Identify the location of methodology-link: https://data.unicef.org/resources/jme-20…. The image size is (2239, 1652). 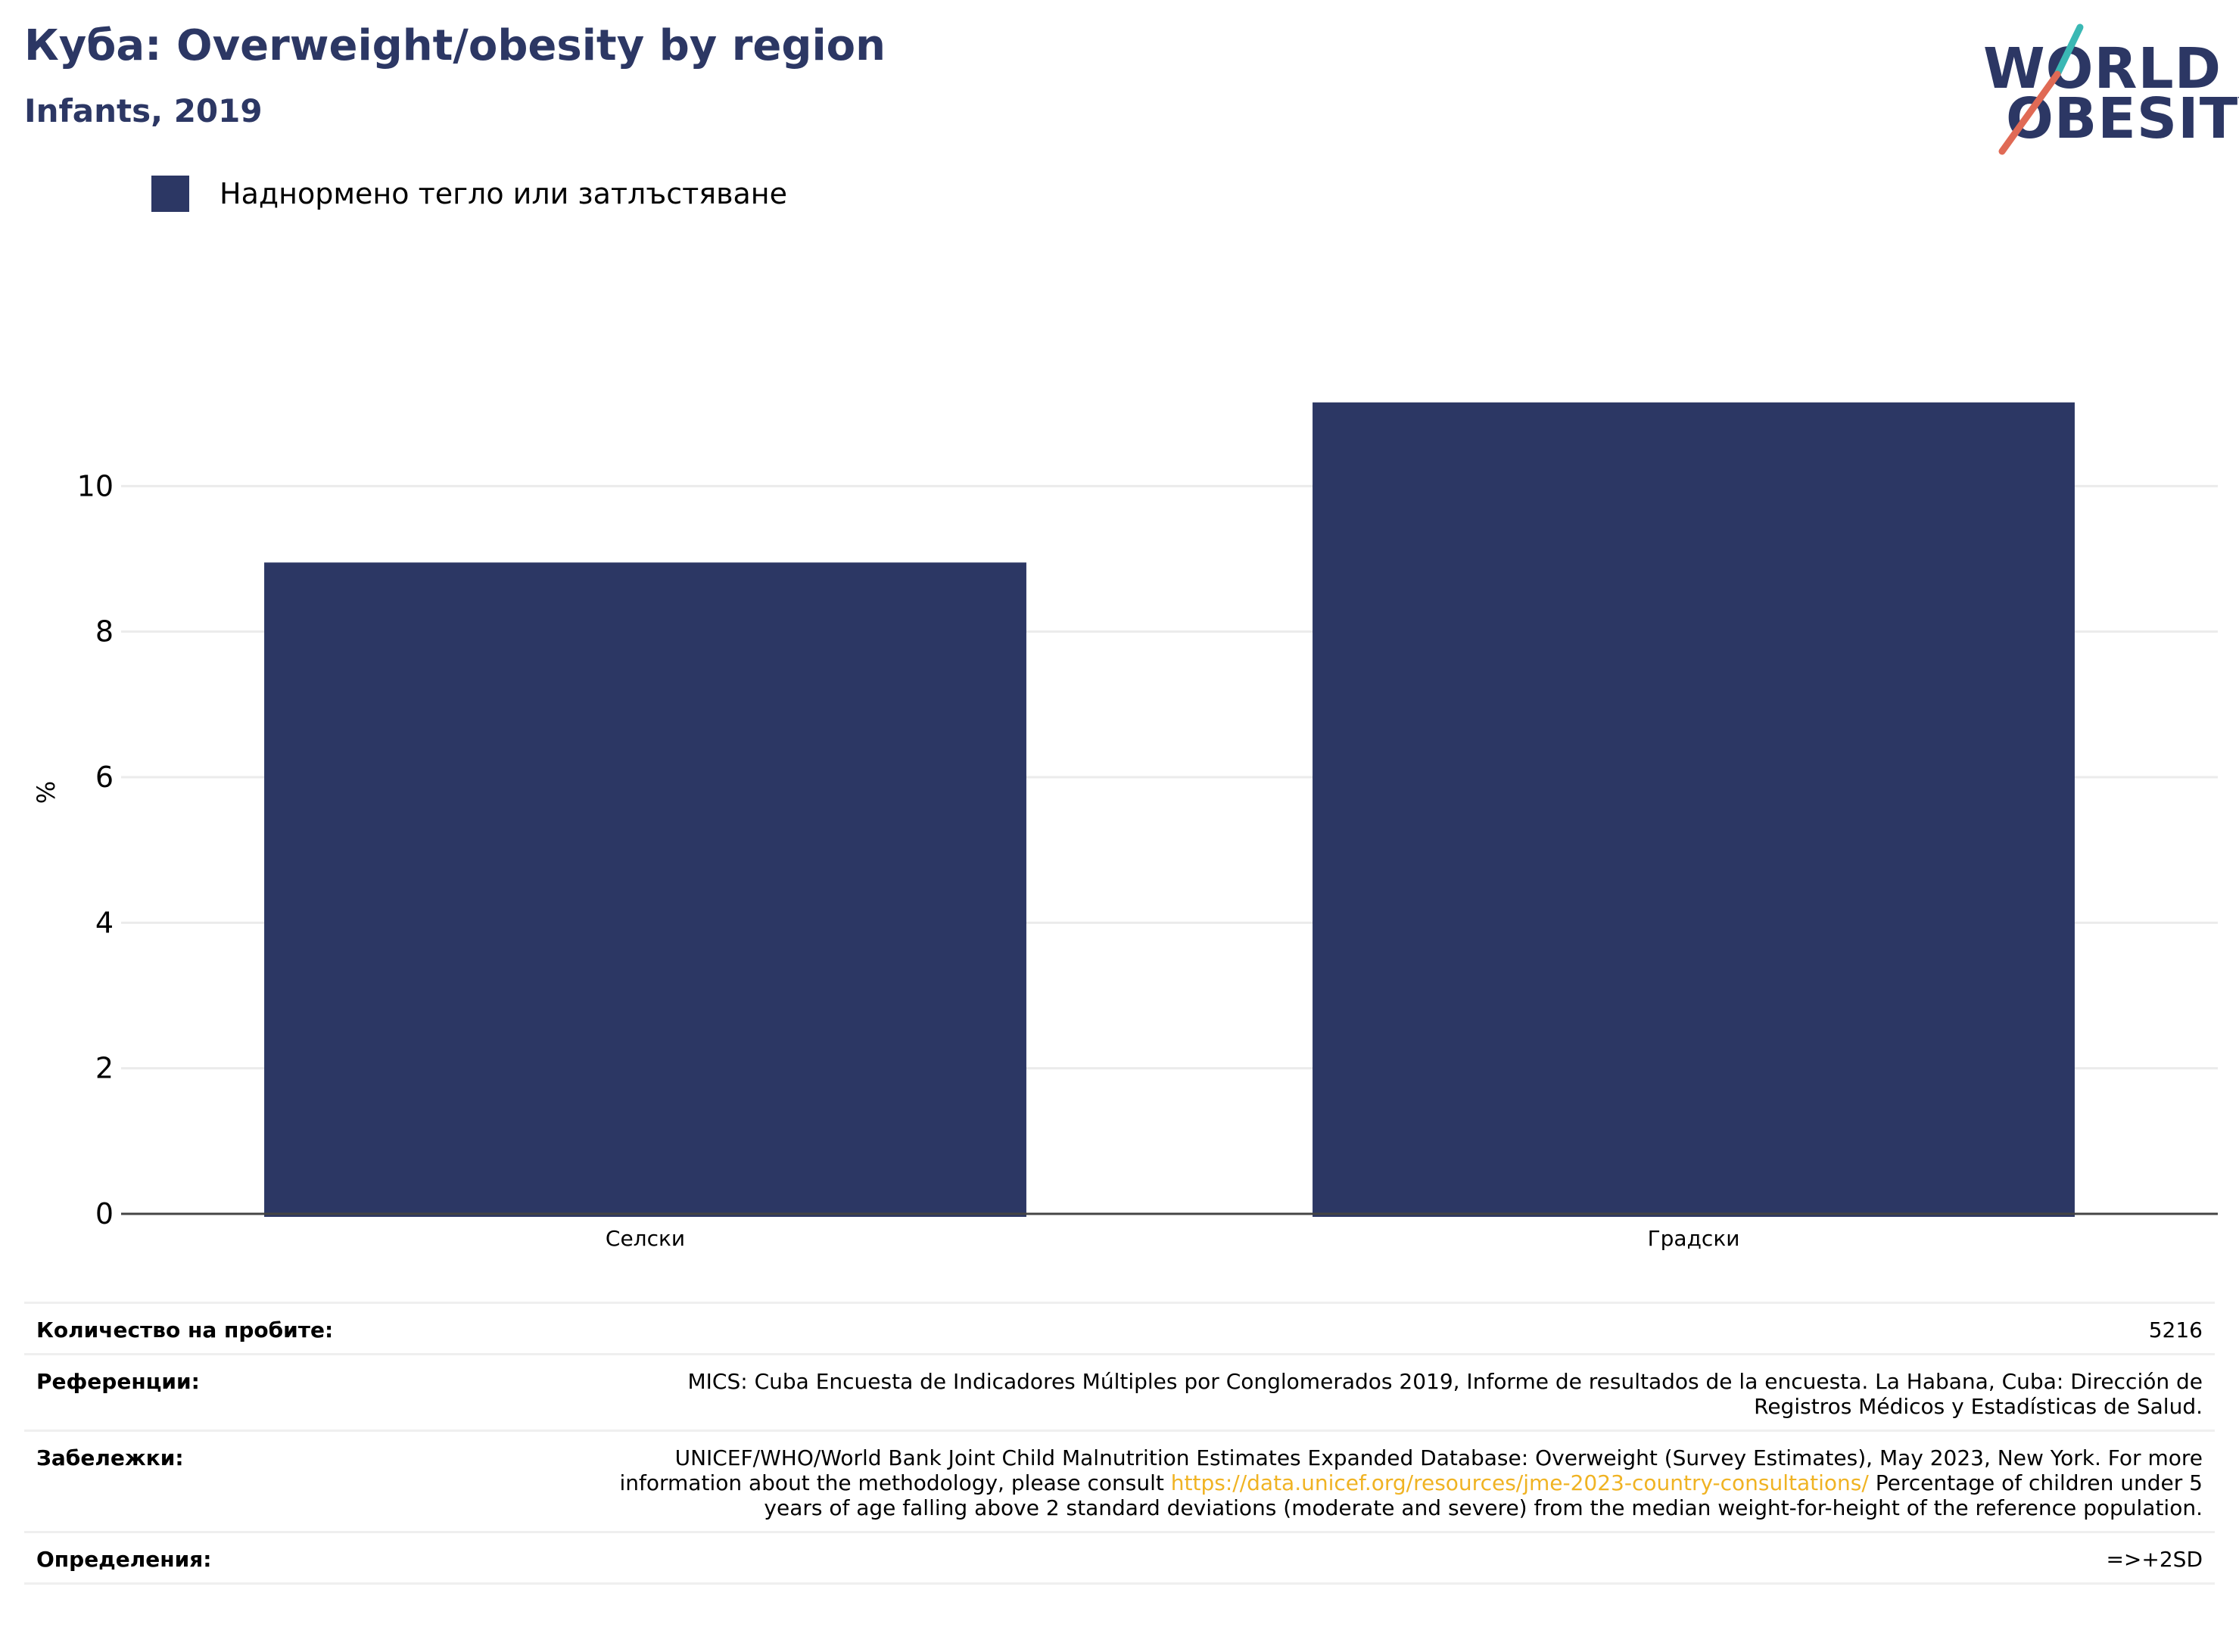
(1520, 1482).